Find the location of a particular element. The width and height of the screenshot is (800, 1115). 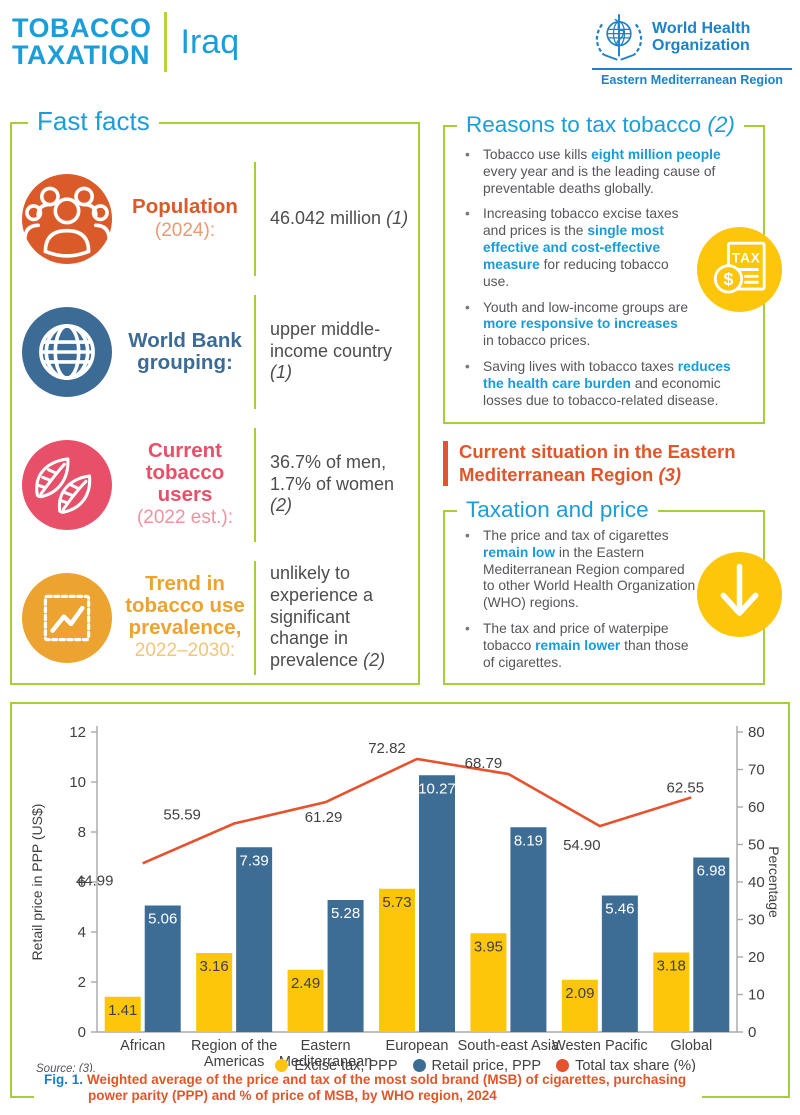

reasons-title: Reasons to tax tobacco (2) is located at coordinates (600, 125).